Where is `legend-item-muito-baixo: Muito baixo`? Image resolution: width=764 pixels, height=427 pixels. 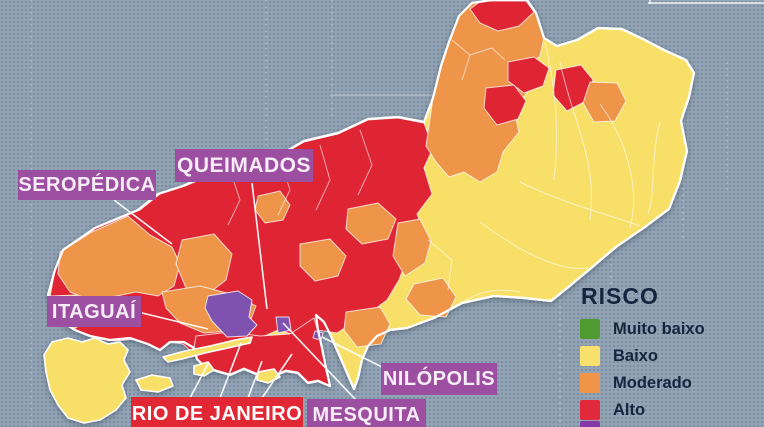 legend-item-muito-baixo: Muito baixo is located at coordinates (642, 329).